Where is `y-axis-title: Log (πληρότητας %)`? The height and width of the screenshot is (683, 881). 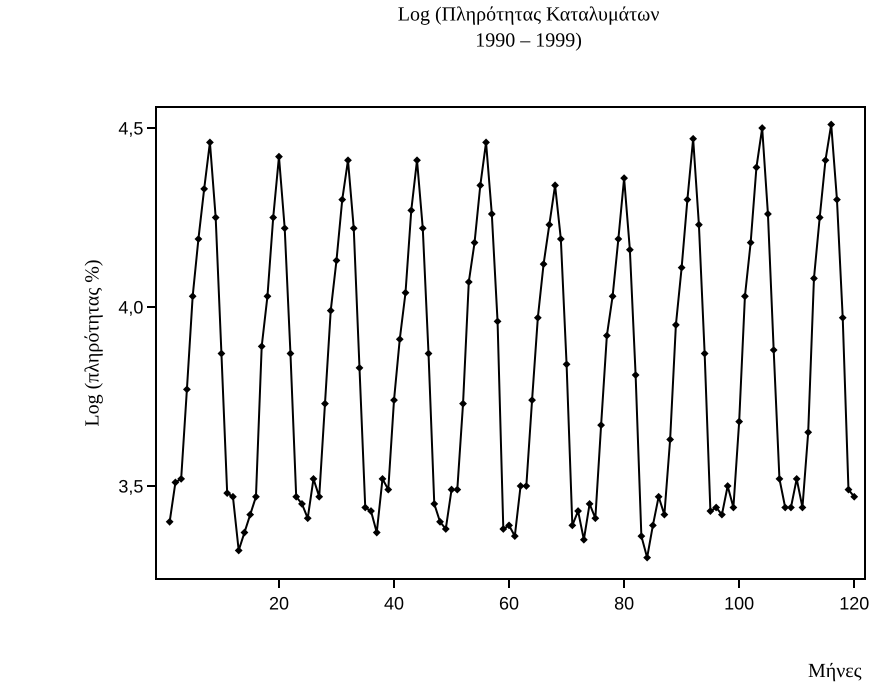
y-axis-title: Log (πληρότητας %) is located at coordinates (92, 343).